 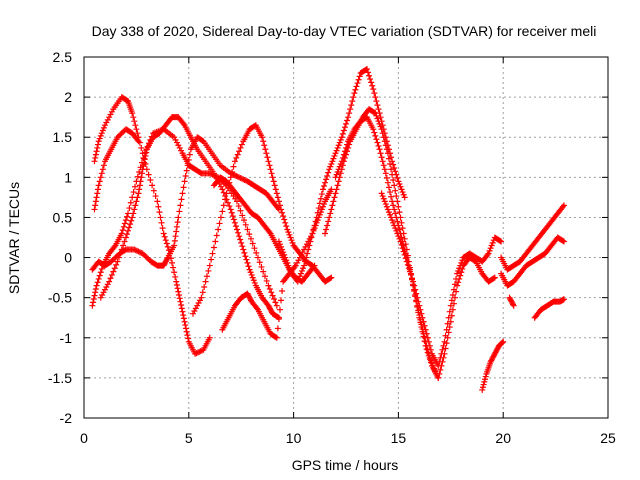 What do you see at coordinates (66, 338) in the screenshot?
I see `y-tick-label: -1` at bounding box center [66, 338].